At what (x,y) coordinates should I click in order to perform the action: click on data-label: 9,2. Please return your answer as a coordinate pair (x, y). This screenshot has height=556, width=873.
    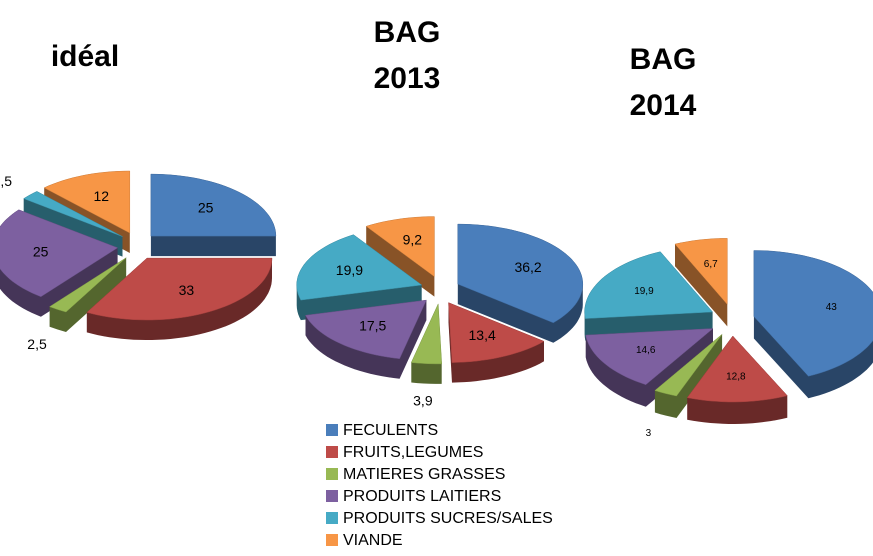
    Looking at the image, I should click on (413, 240).